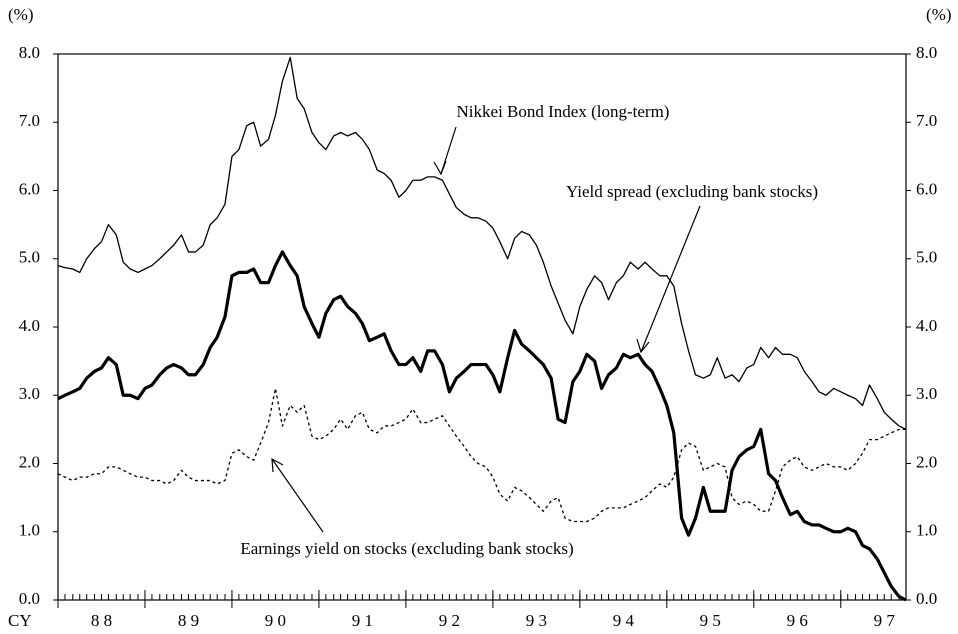  I want to click on x-tick-label: 9 2, so click(449, 620).